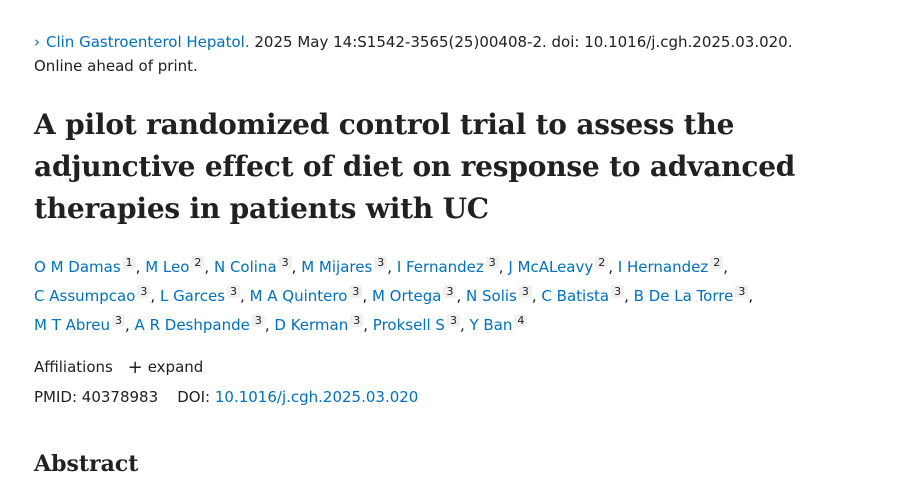  Describe the element at coordinates (298, 296) in the screenshot. I see `author-link: M A Quintero` at that location.